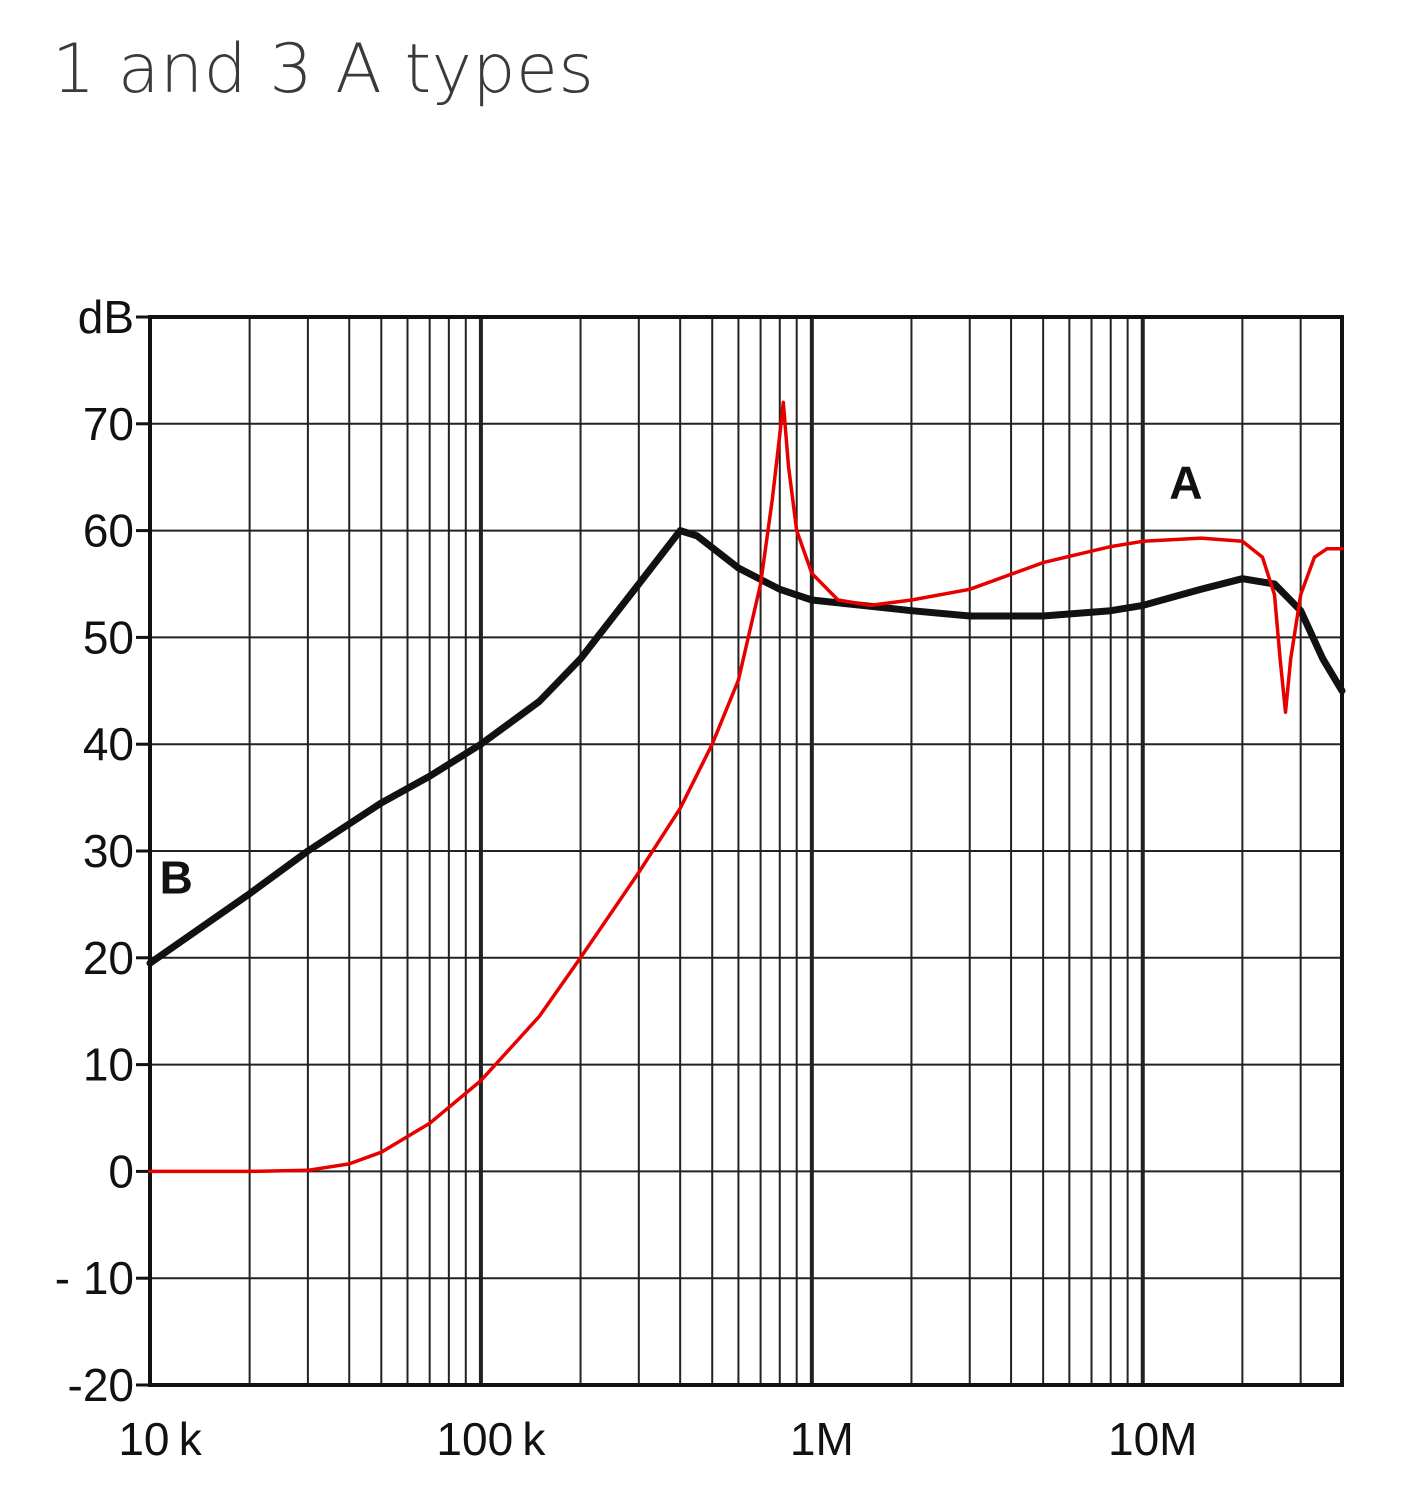 This screenshot has height=1500, width=1412. Describe the element at coordinates (108, 1065) in the screenshot. I see `y-tick-label: 10` at that location.